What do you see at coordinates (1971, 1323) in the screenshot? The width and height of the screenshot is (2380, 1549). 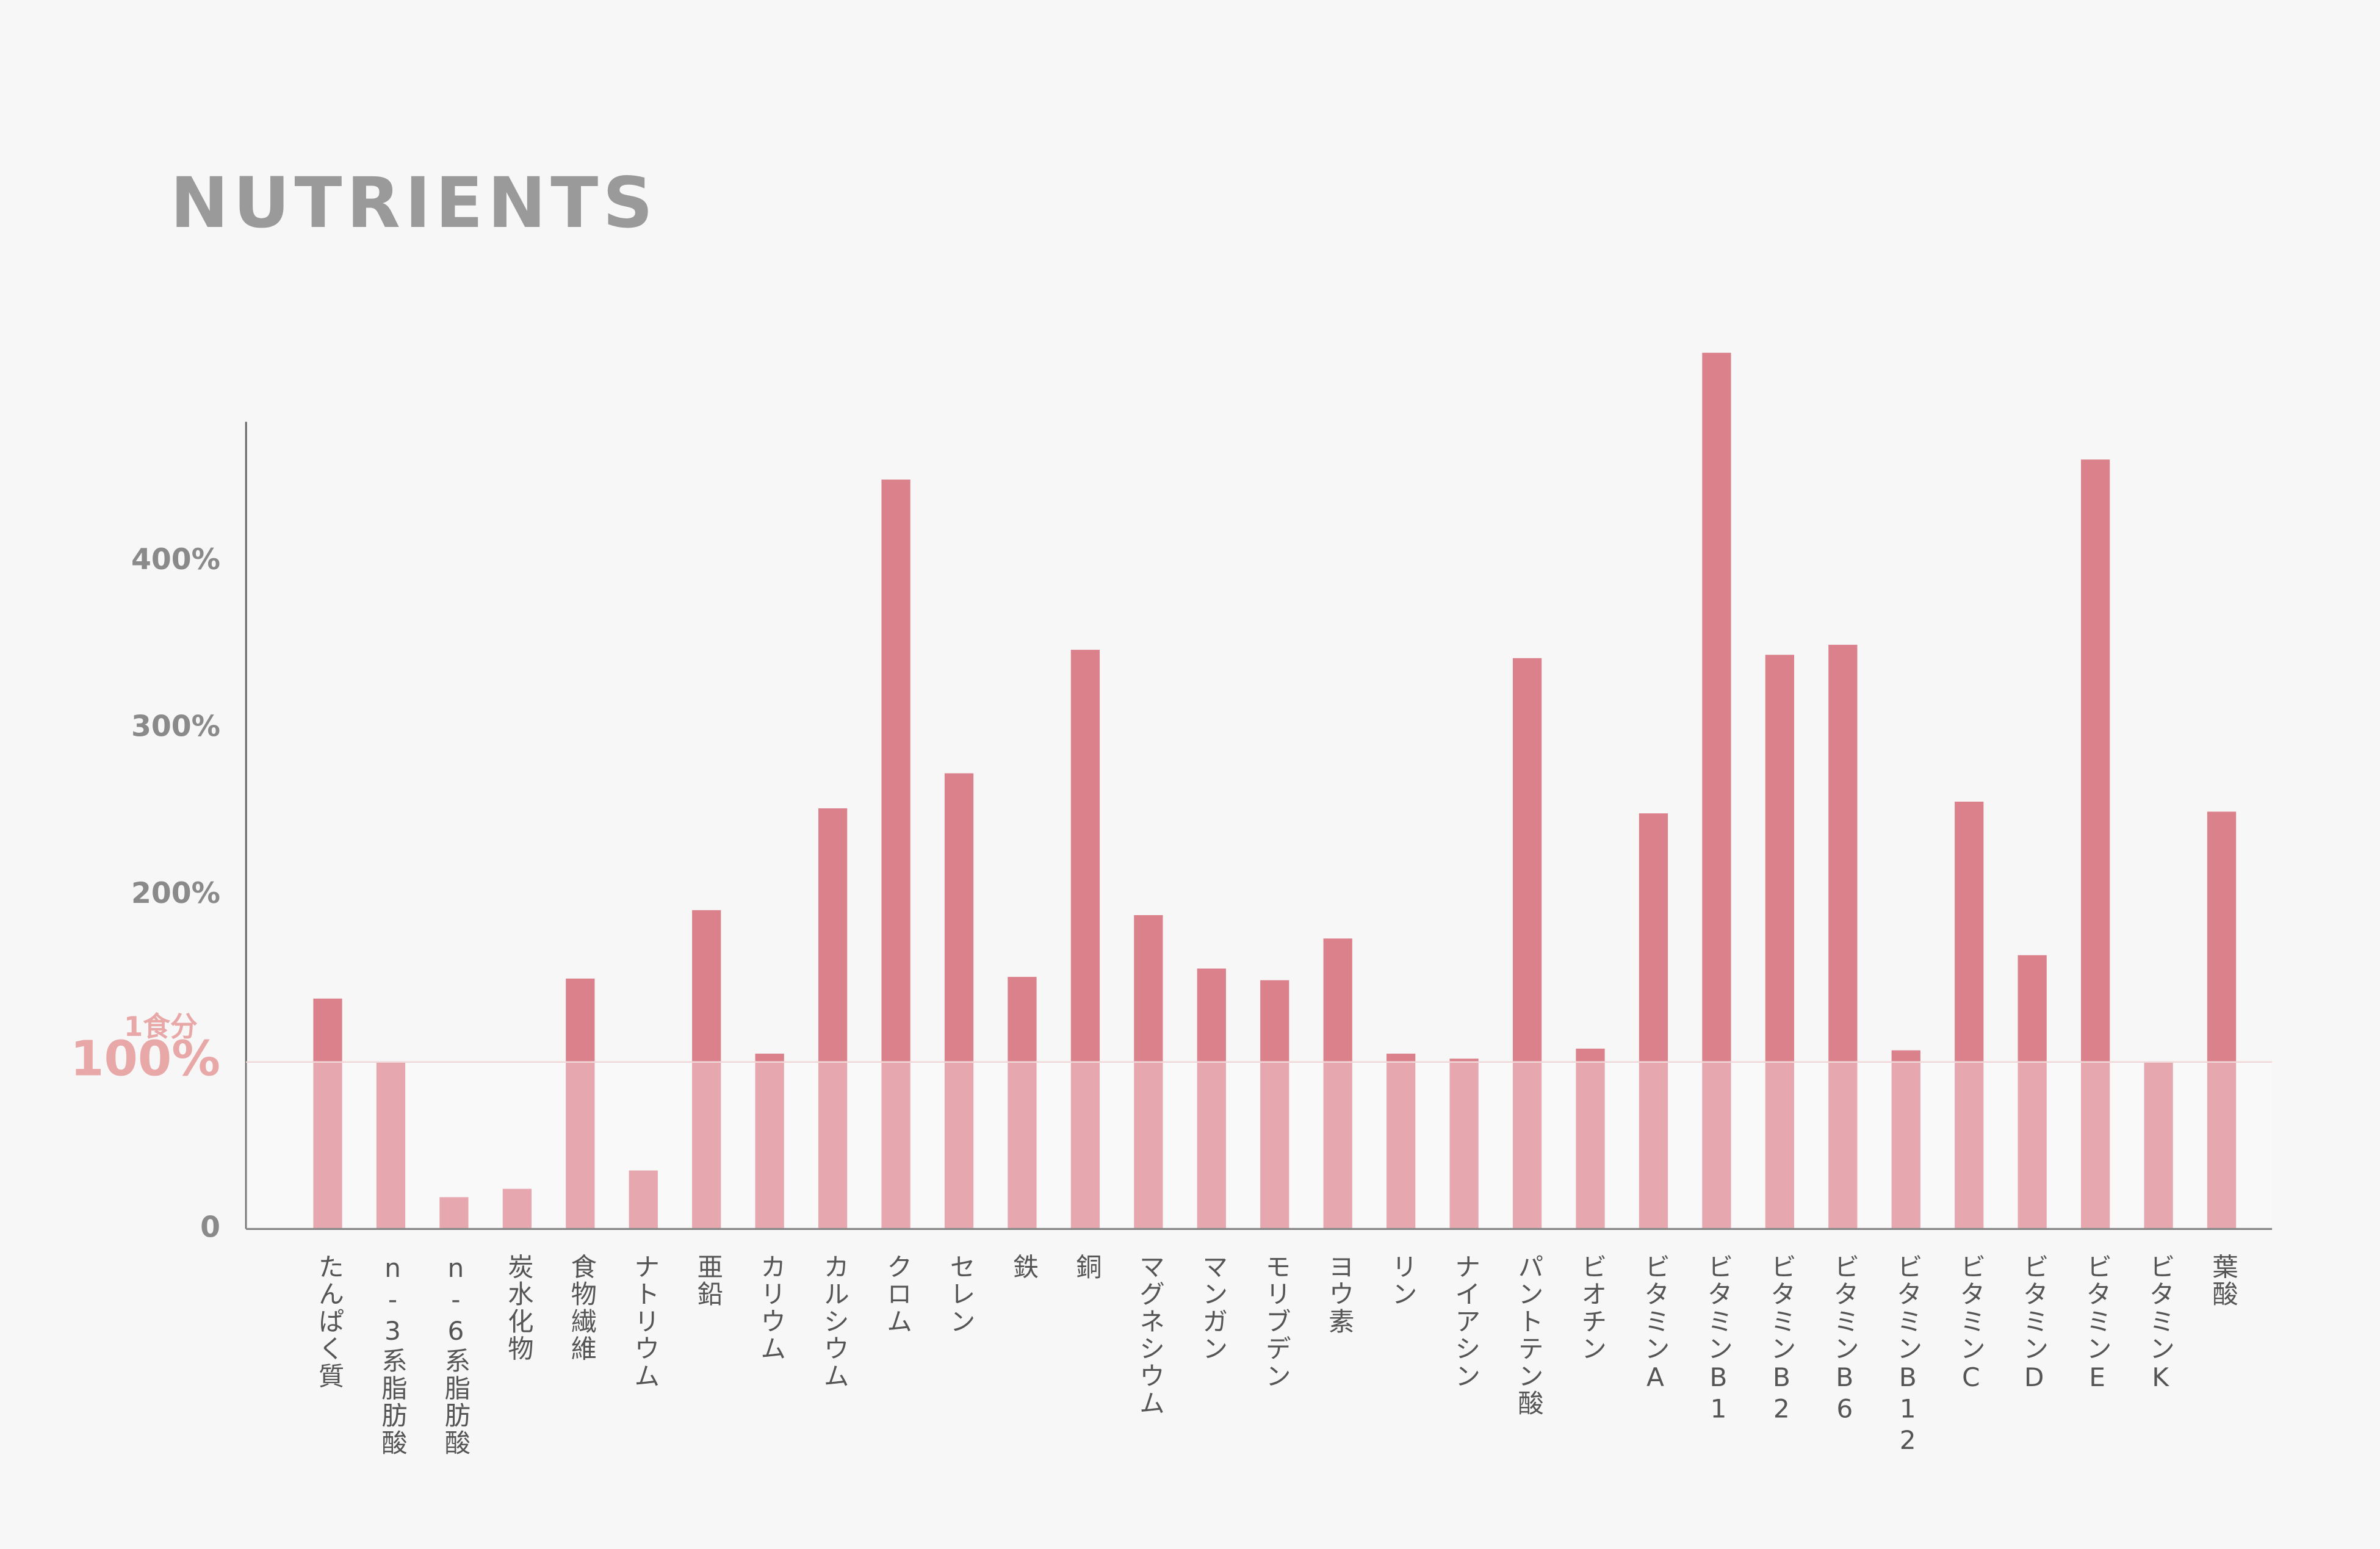 I see `x-tick-label: ビタミンC` at bounding box center [1971, 1323].